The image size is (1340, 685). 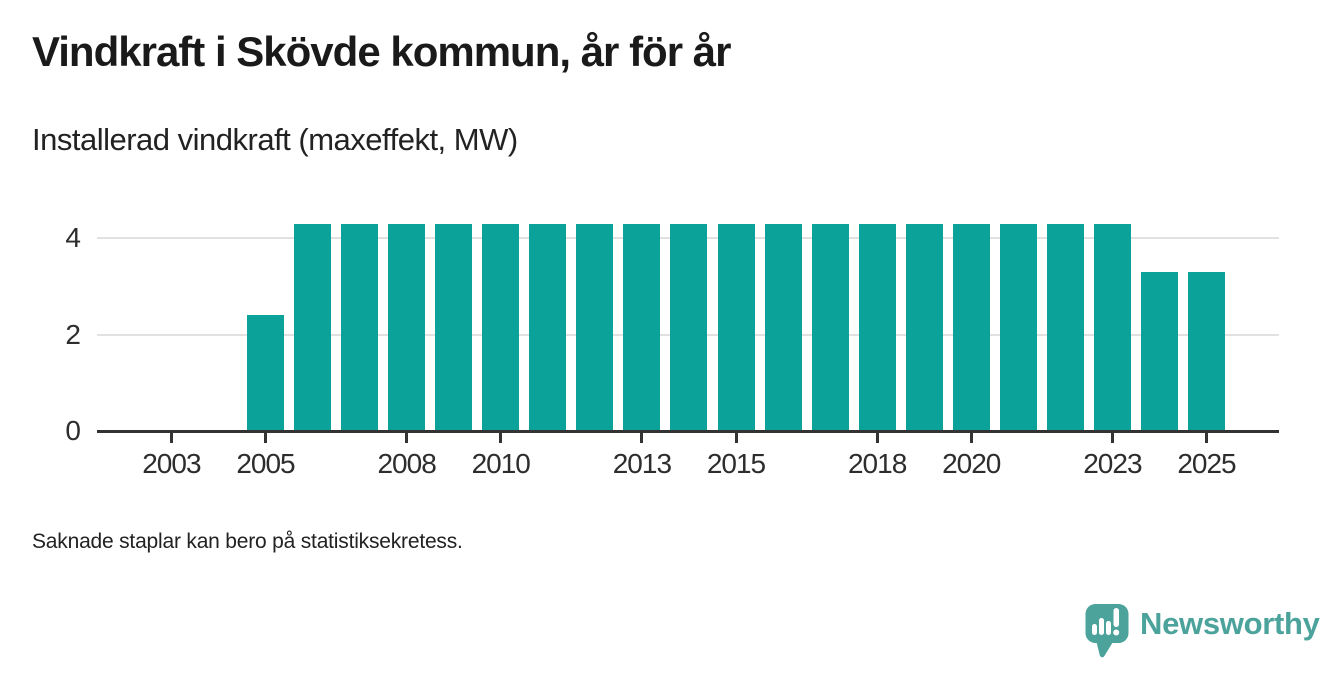 I want to click on x-tick-2020, so click(x=971, y=438).